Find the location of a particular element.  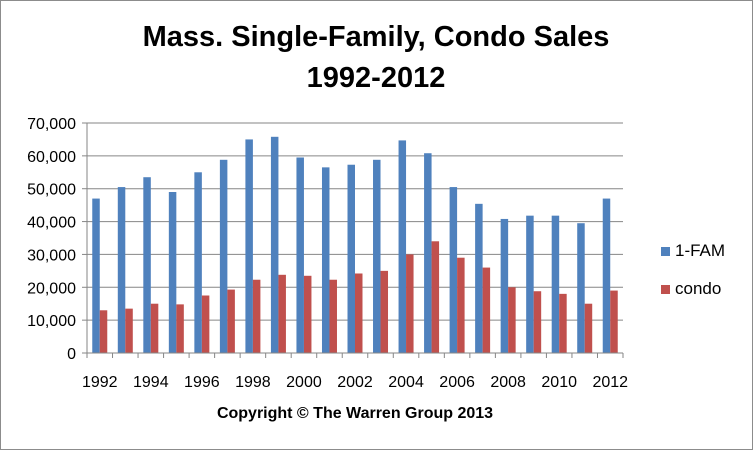

bar-condo-1997 is located at coordinates (231, 321).